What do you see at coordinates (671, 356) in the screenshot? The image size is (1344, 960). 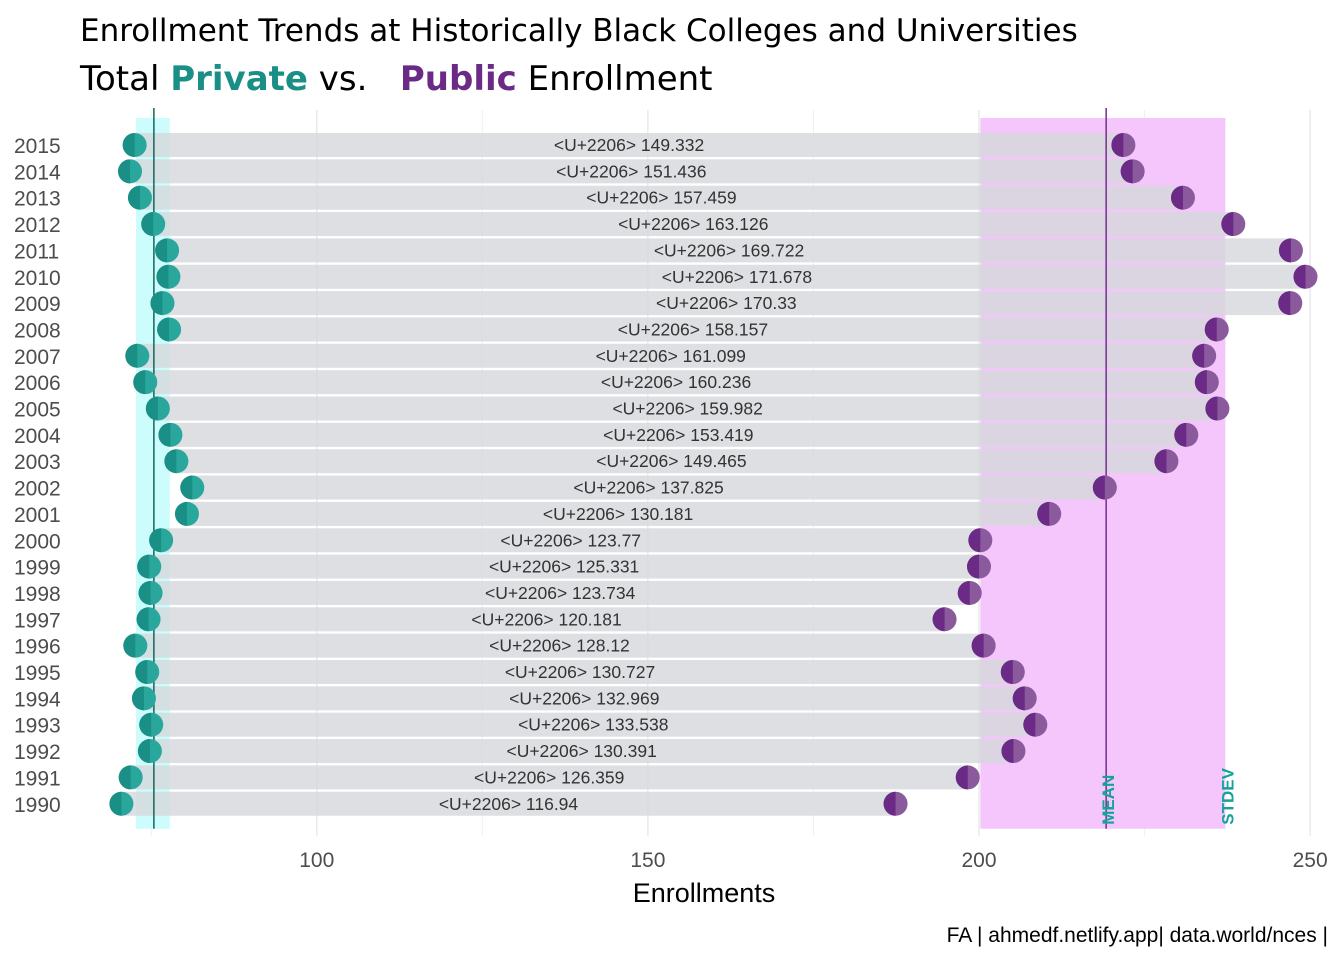 I see `delta-label: <U+2206> 161.099` at bounding box center [671, 356].